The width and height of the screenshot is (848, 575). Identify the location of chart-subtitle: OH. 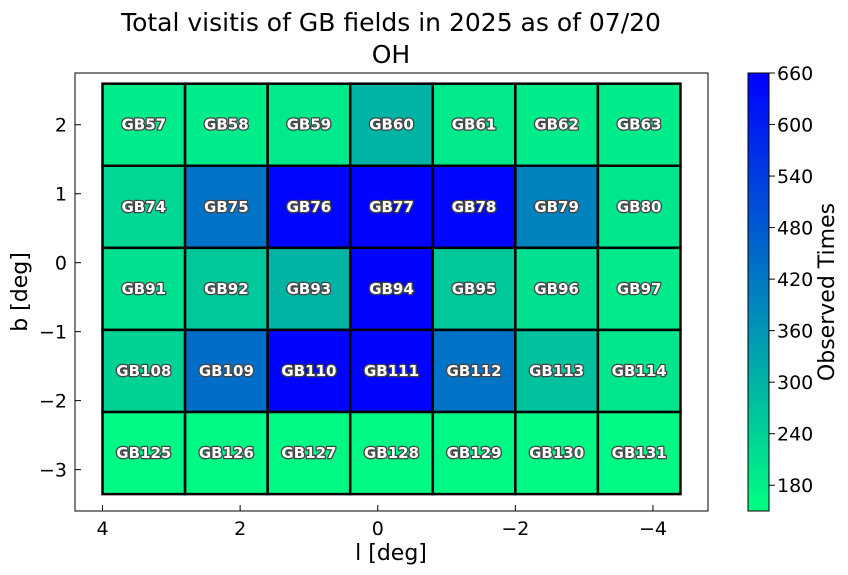
(391, 54).